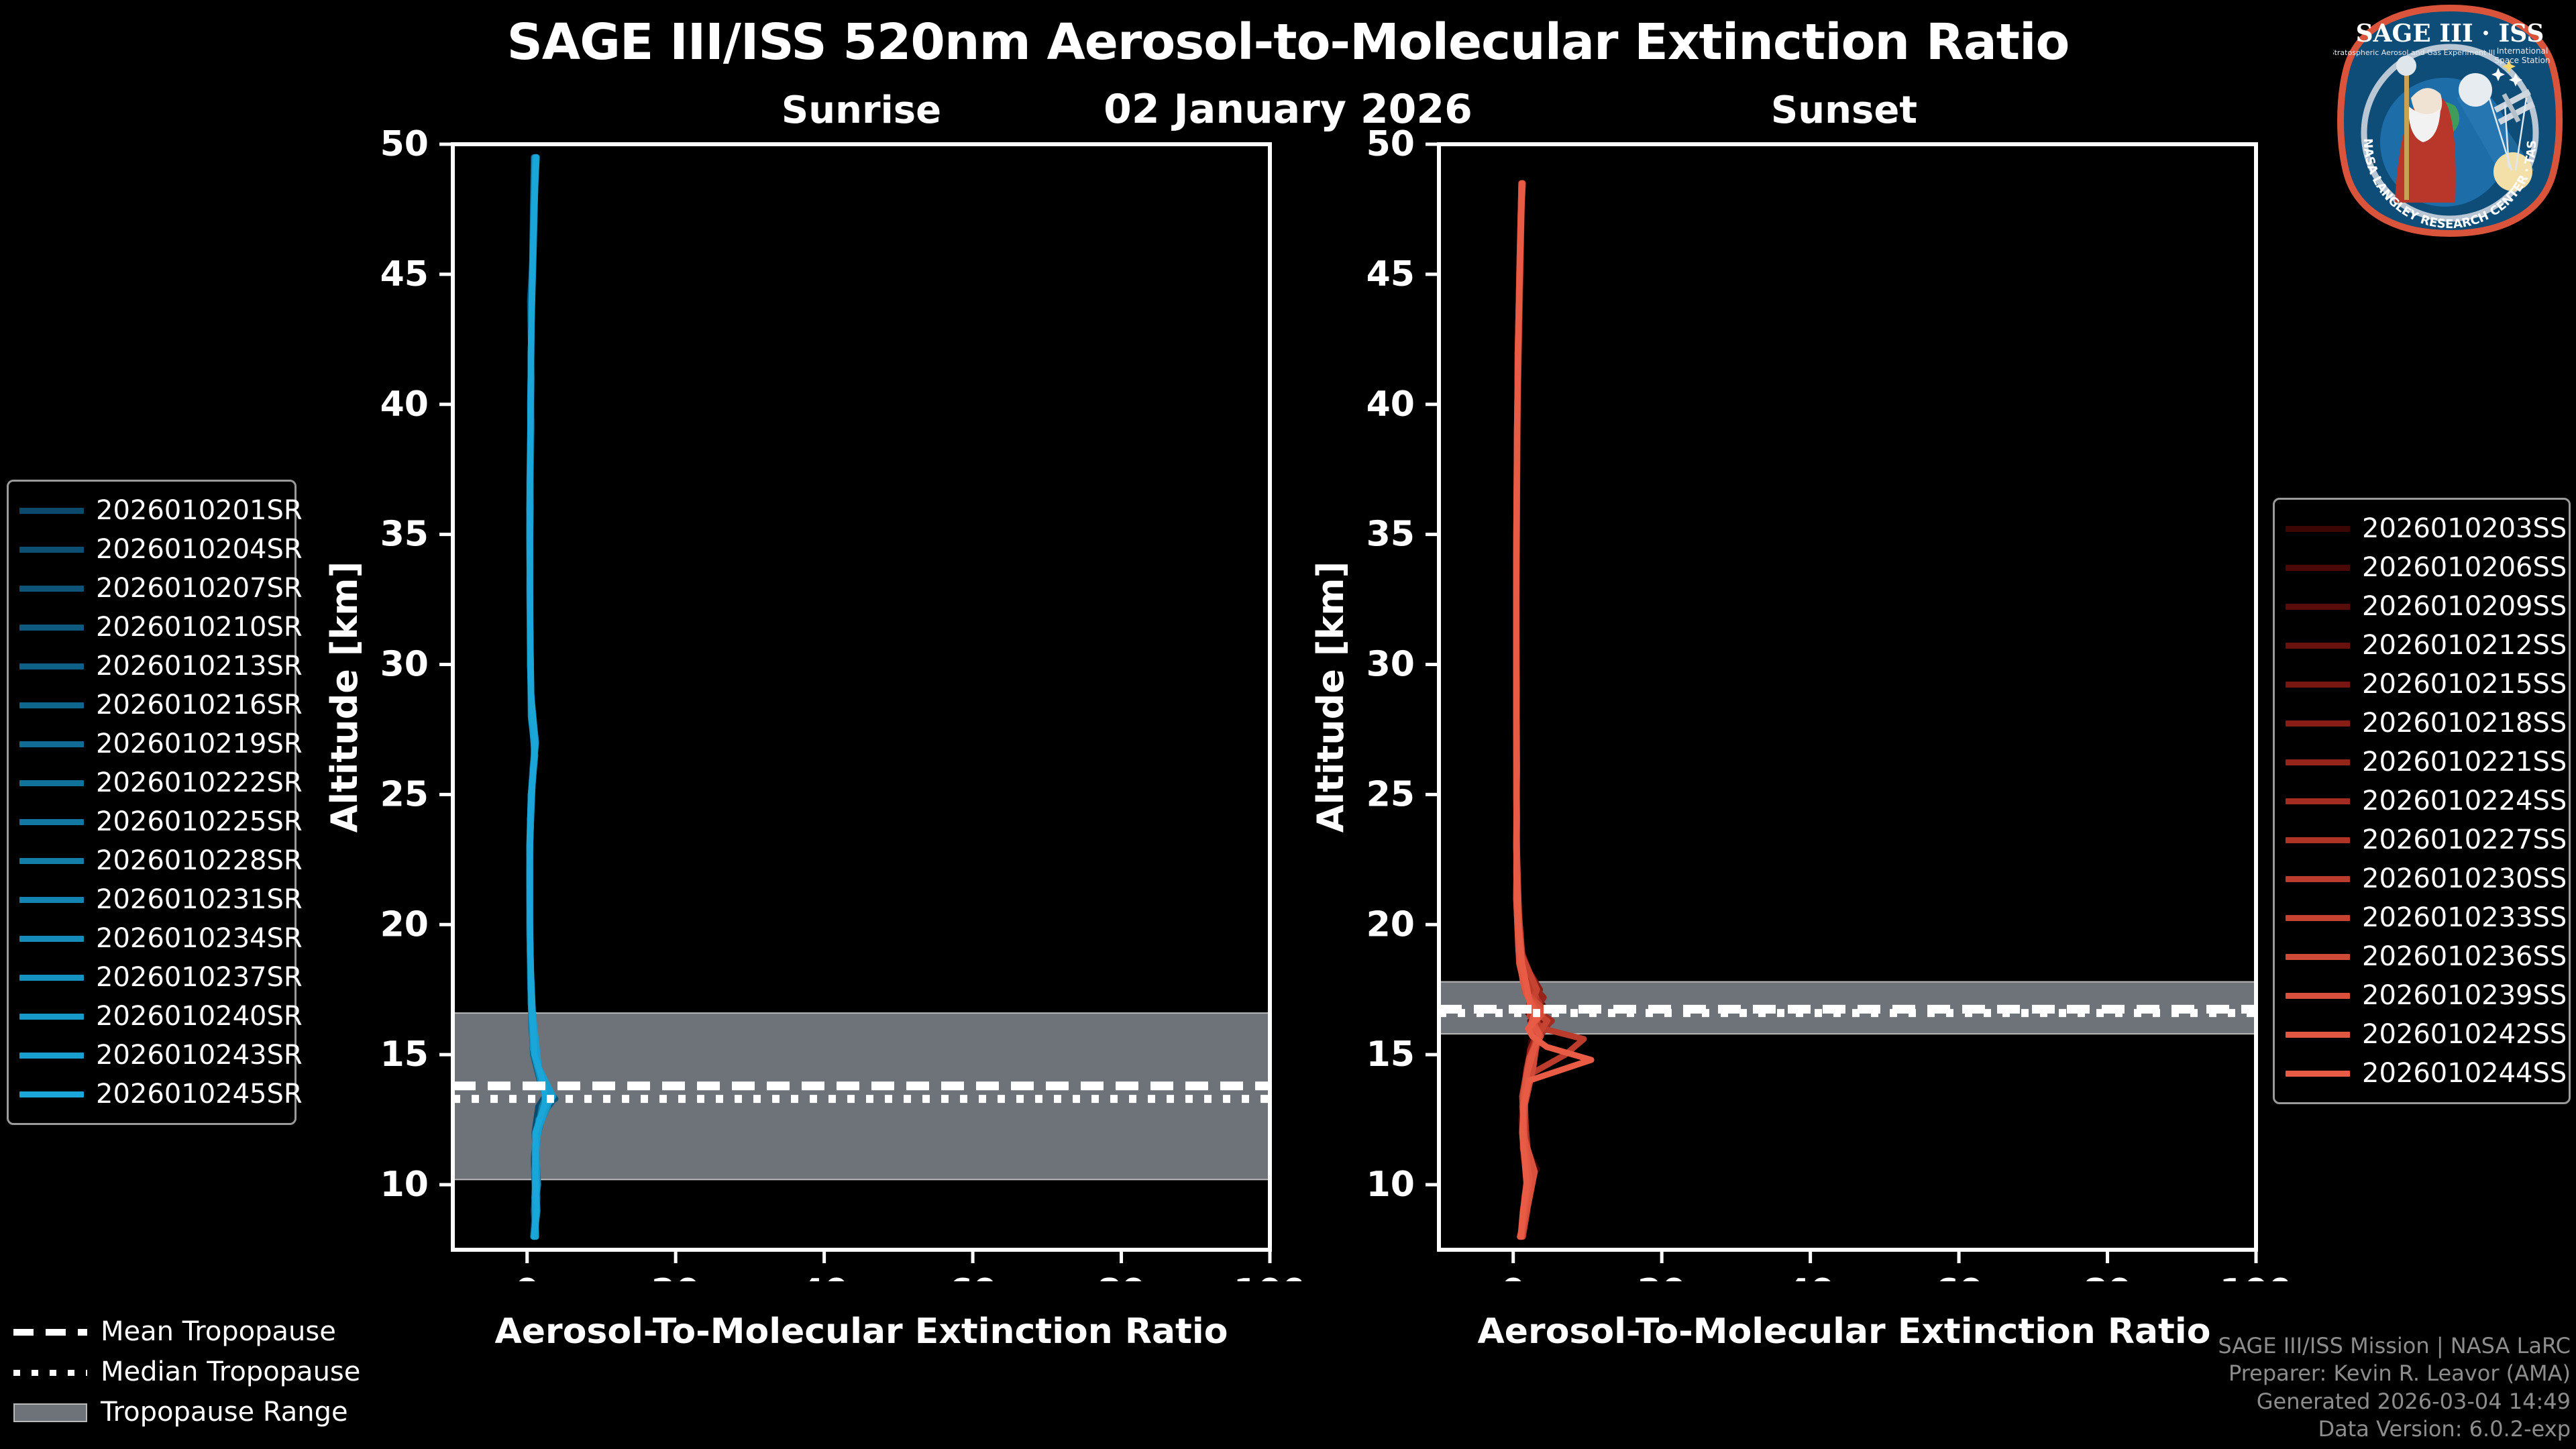 This screenshot has width=2576, height=1449. I want to click on sunrise-x-tick-label: 80, so click(1121, 1276).